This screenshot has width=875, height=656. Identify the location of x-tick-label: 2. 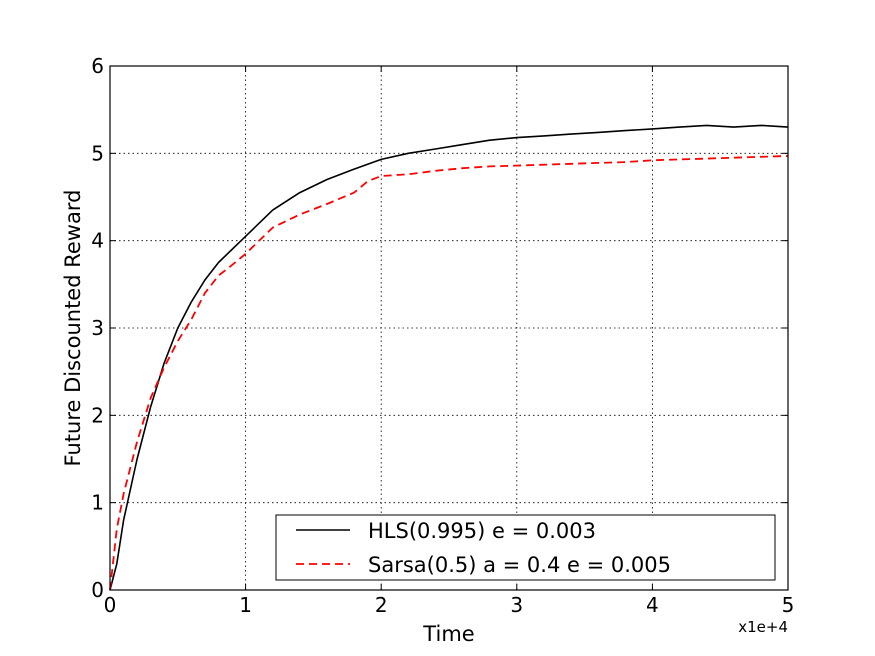
(381, 605).